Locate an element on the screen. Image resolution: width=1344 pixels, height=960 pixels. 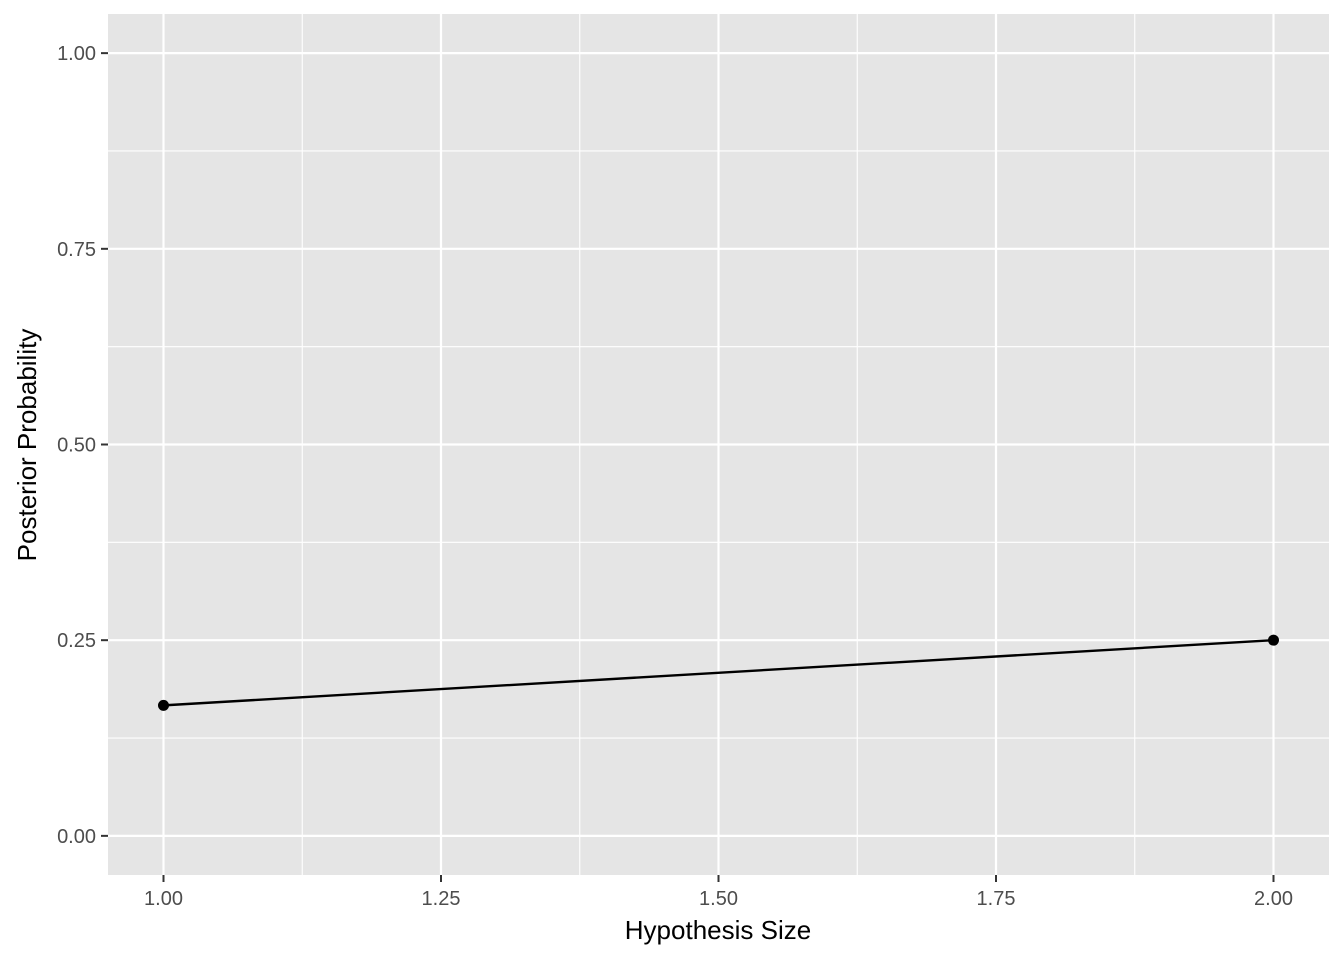
y-tick-label: 1.00 is located at coordinates (76, 54).